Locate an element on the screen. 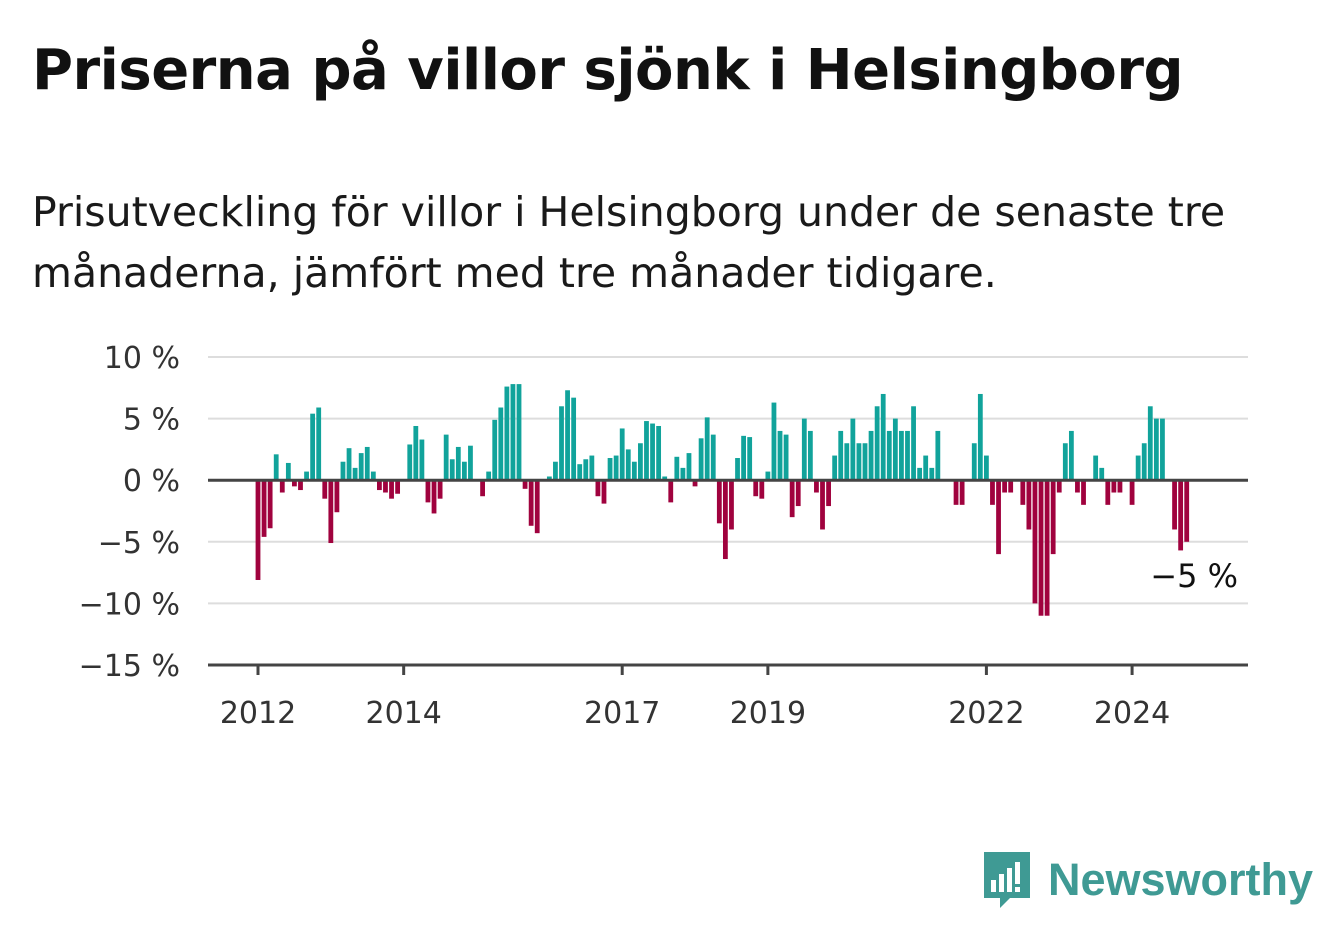  y-axis-labels: 10 % 5 % 0 % −5 % −10 % −15 % is located at coordinates (129, 512).